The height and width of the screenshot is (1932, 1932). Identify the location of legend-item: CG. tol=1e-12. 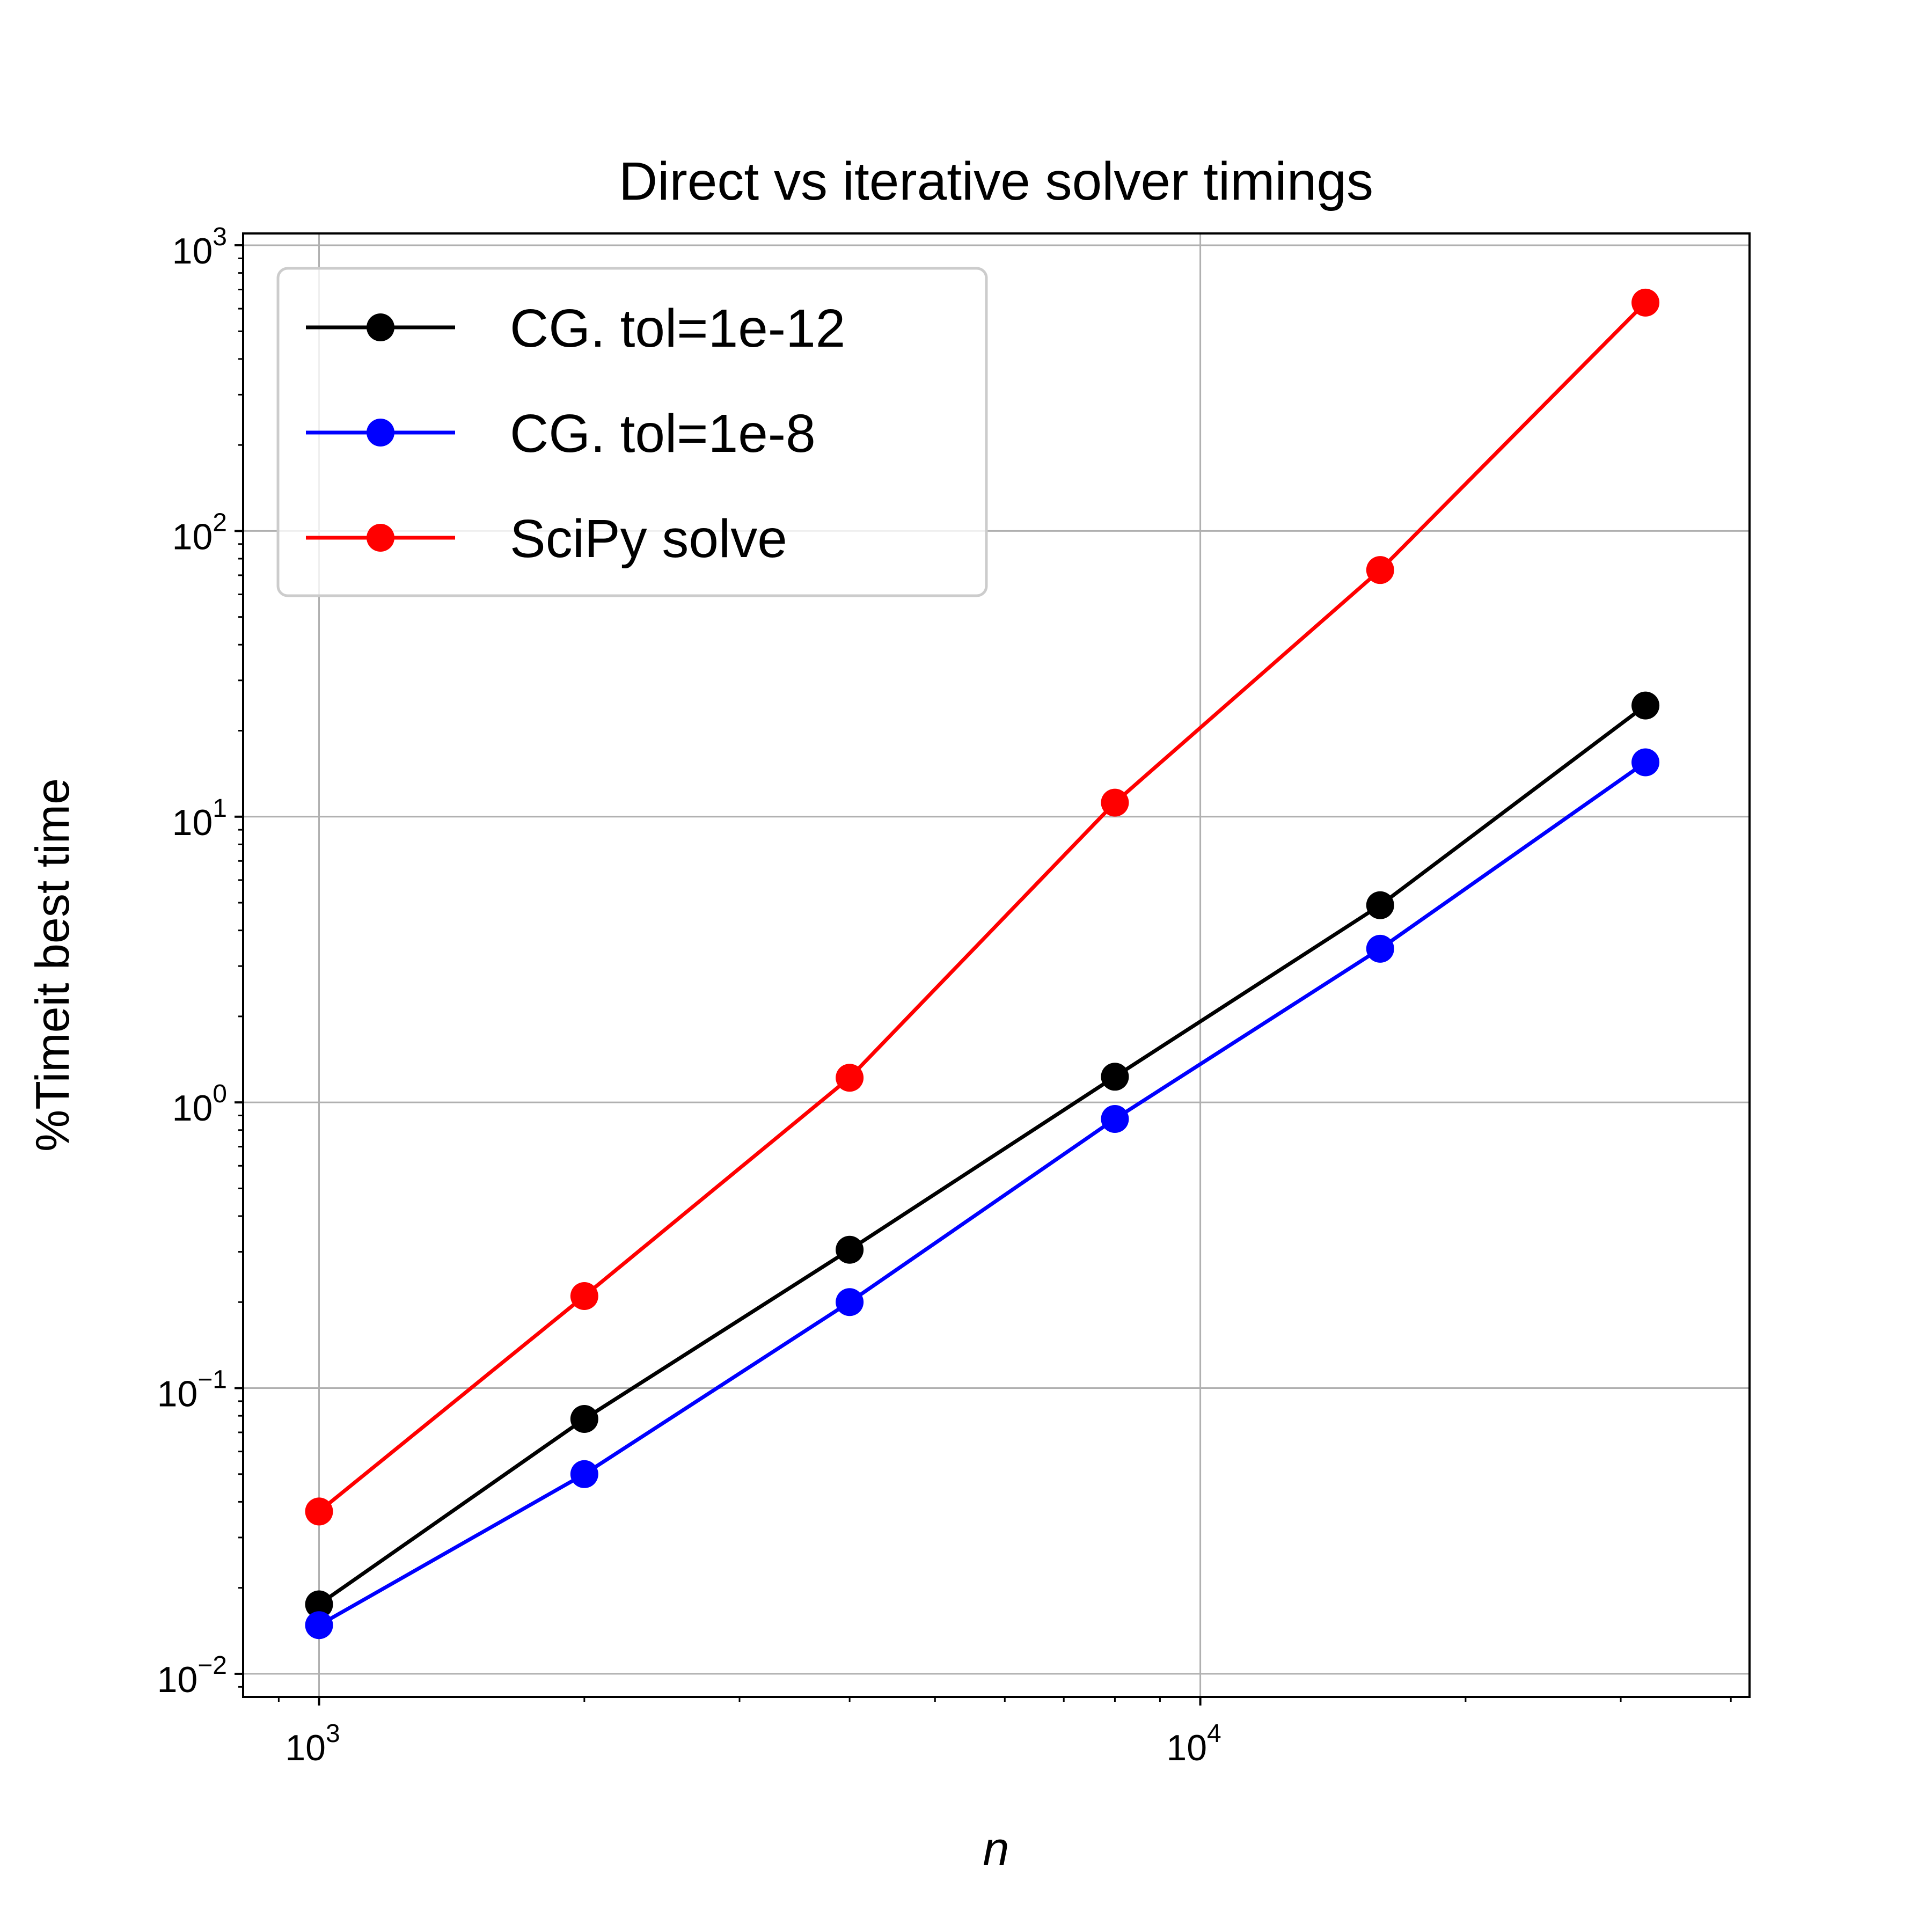
(575, 328).